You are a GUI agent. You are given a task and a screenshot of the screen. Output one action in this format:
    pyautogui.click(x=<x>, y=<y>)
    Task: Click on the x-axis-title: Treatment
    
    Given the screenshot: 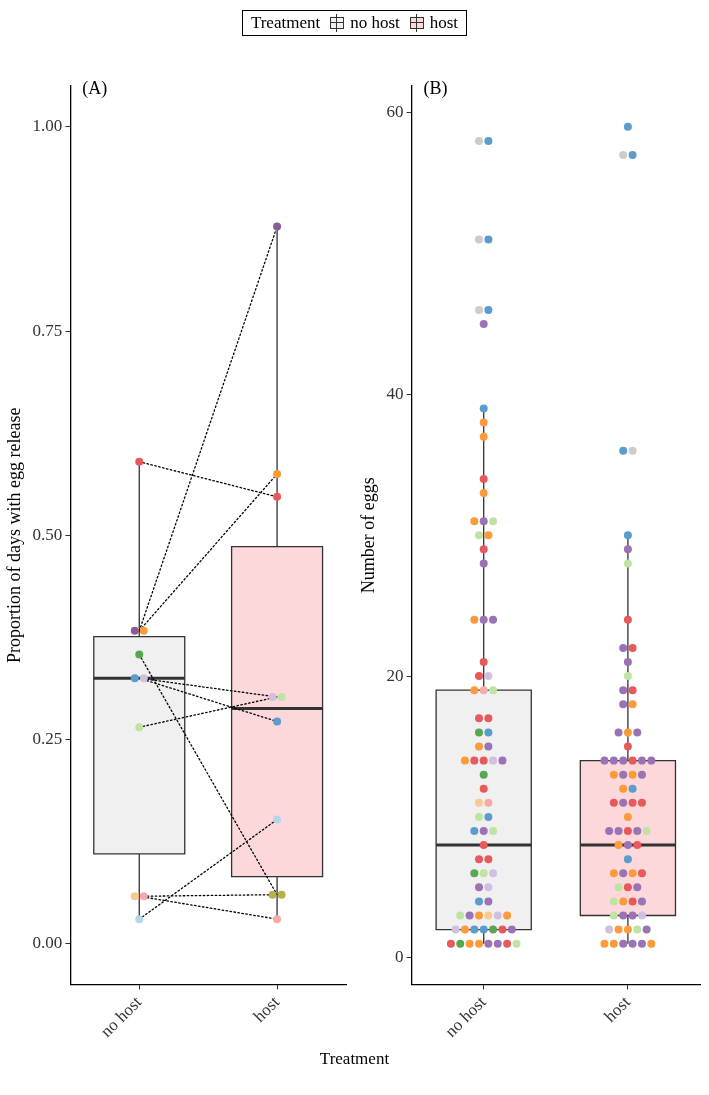 What is the action you would take?
    pyautogui.click(x=354, y=1059)
    